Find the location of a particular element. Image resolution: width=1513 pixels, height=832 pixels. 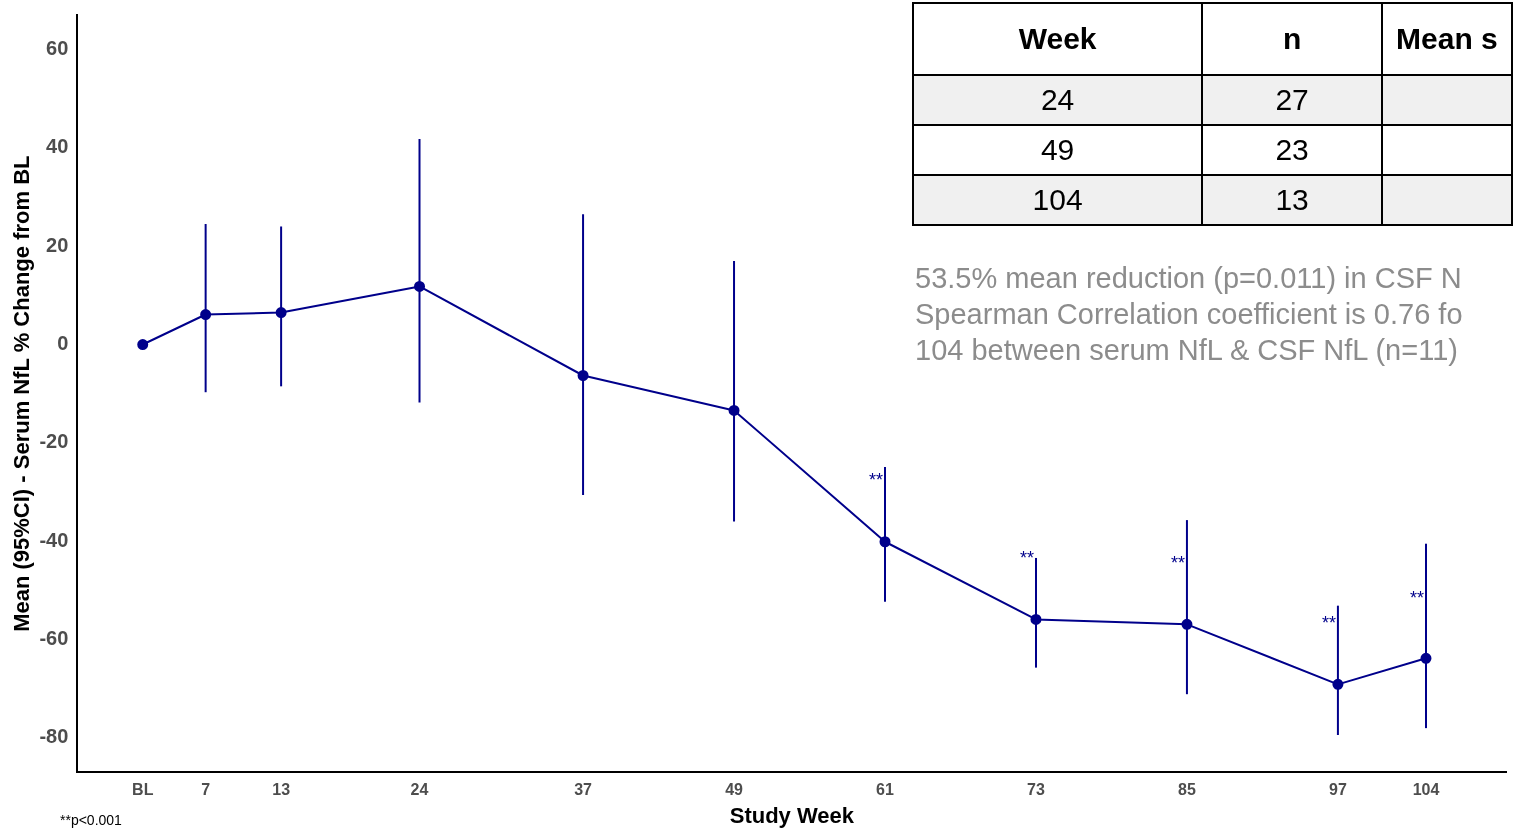

annotation: 104 between serum NfL & CSF NfL (n=11) is located at coordinates (1187, 350).